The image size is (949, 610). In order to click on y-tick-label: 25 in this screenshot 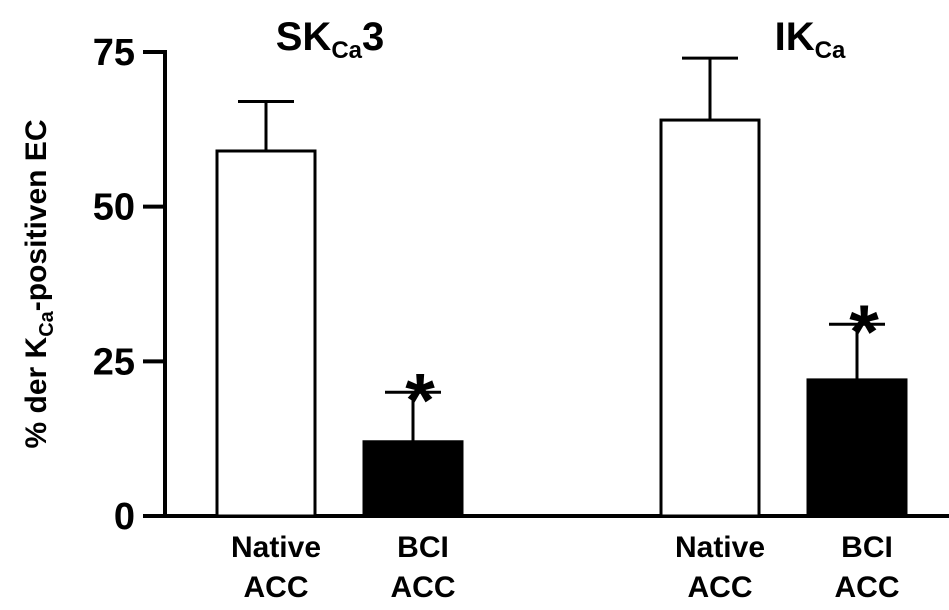, I will do `click(114, 362)`.